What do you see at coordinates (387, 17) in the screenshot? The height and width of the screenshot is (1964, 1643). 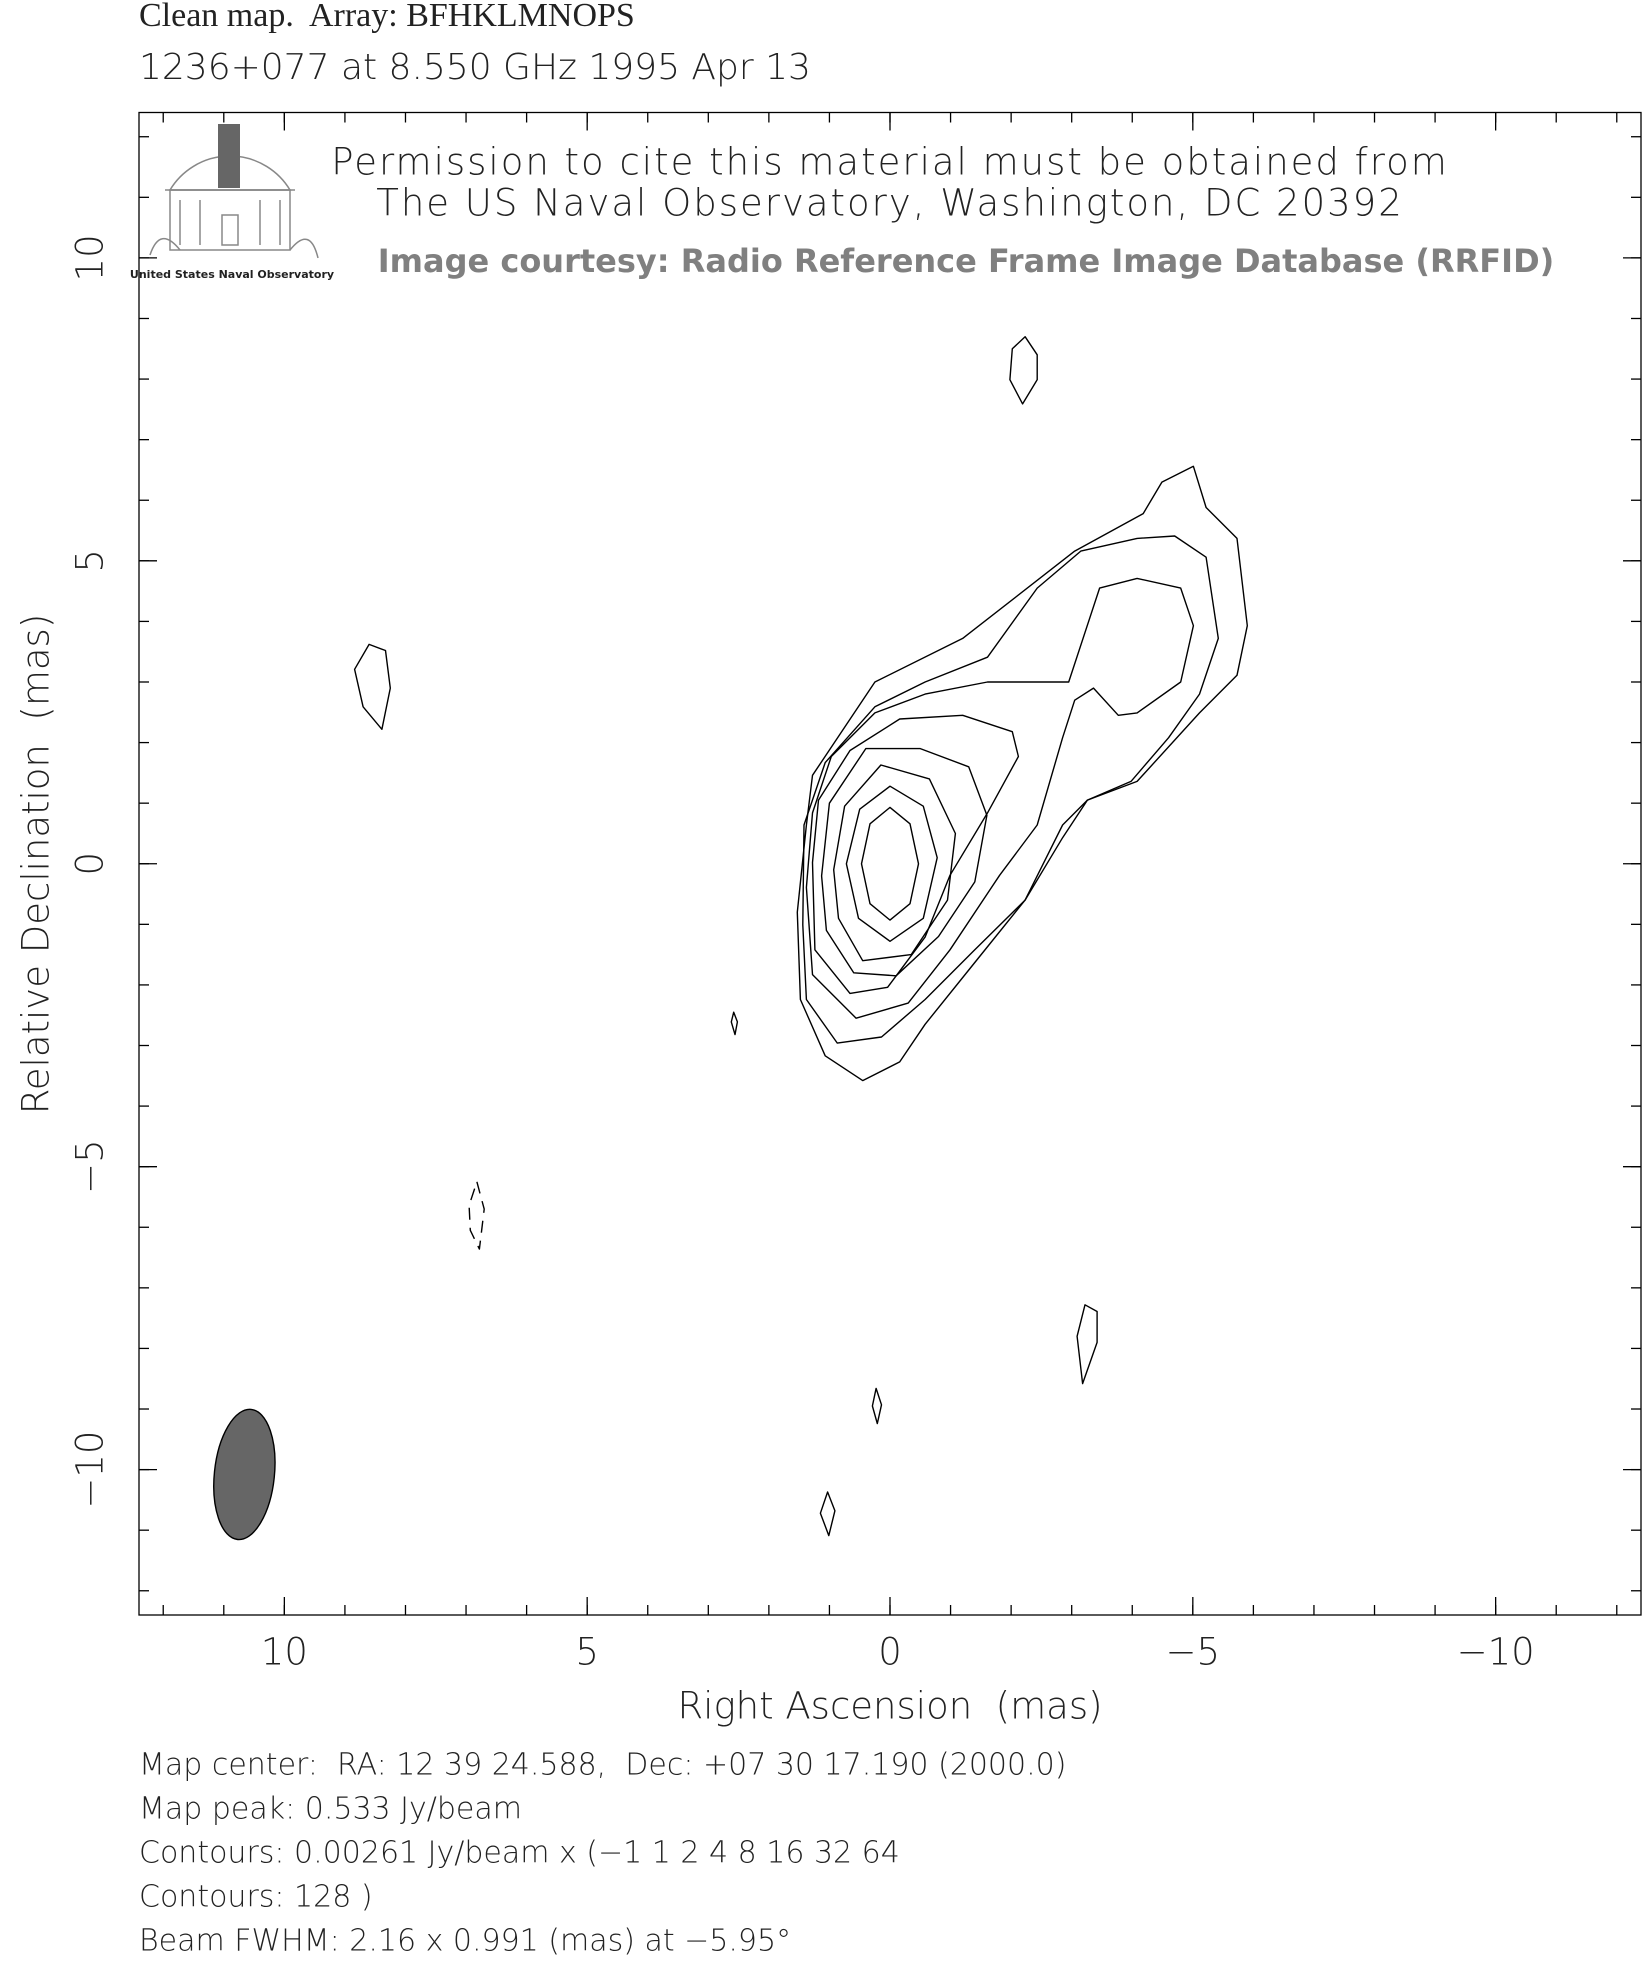 I see `chart-title: Clean map. Array: BFHKLMNOPS` at bounding box center [387, 17].